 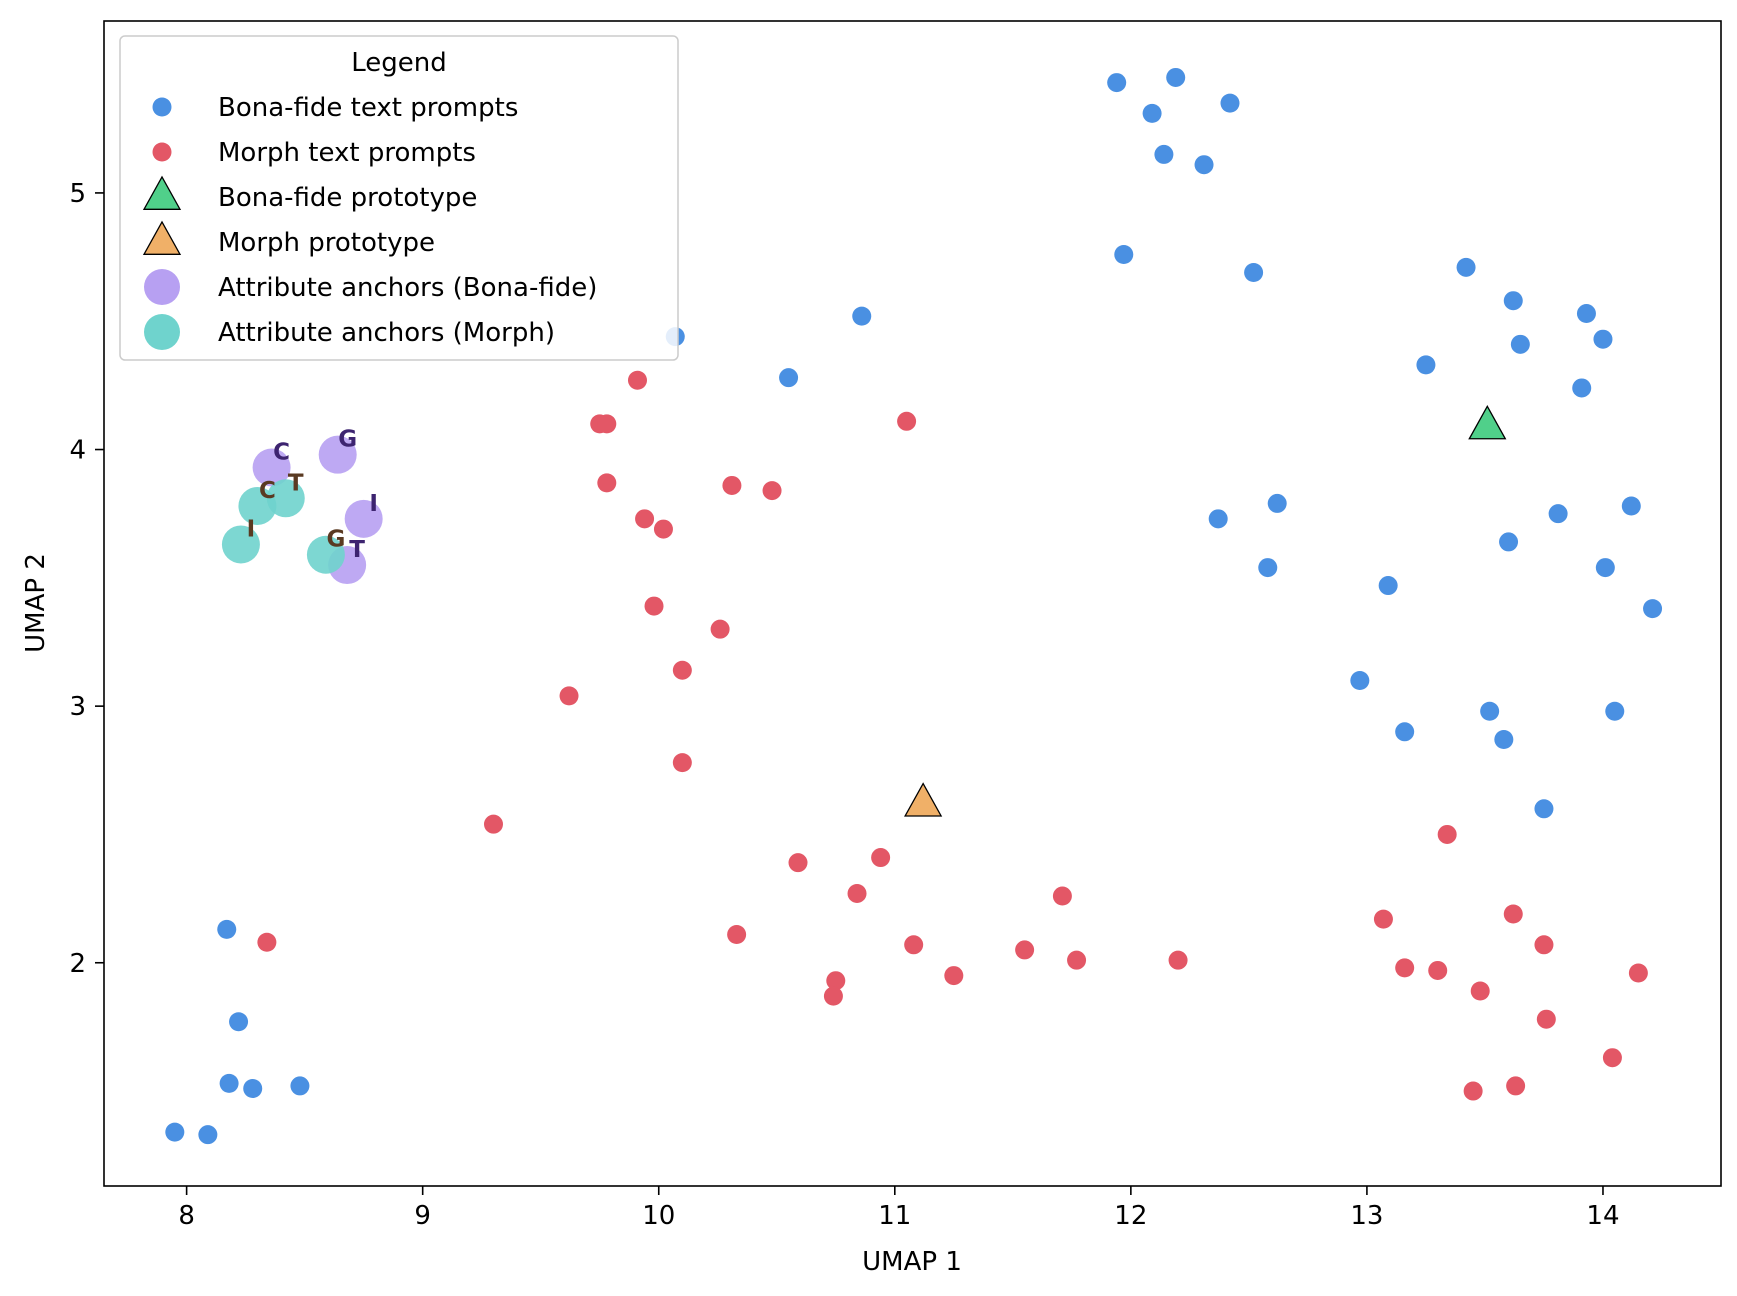 I want to click on series-attribute-anchors-bona-fide, so click(x=317, y=510).